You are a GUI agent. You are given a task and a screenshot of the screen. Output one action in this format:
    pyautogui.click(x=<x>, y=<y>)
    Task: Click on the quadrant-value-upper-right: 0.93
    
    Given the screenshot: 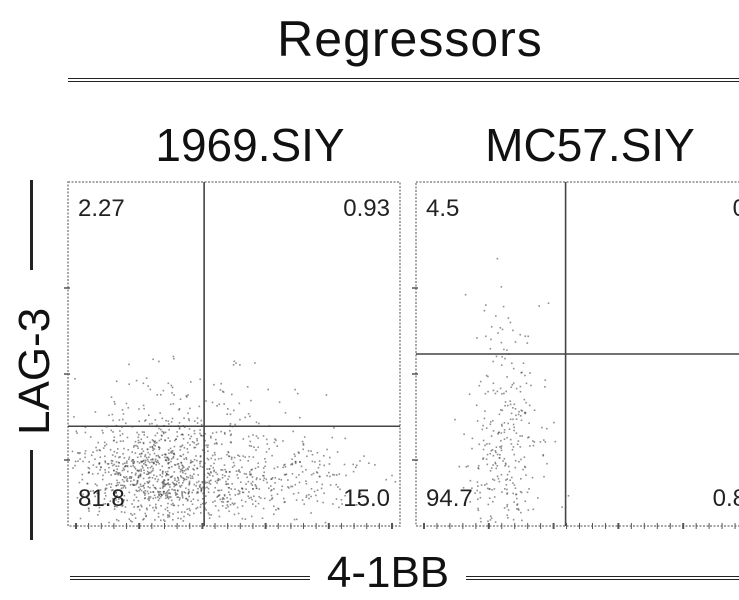 What is the action you would take?
    pyautogui.click(x=366, y=208)
    